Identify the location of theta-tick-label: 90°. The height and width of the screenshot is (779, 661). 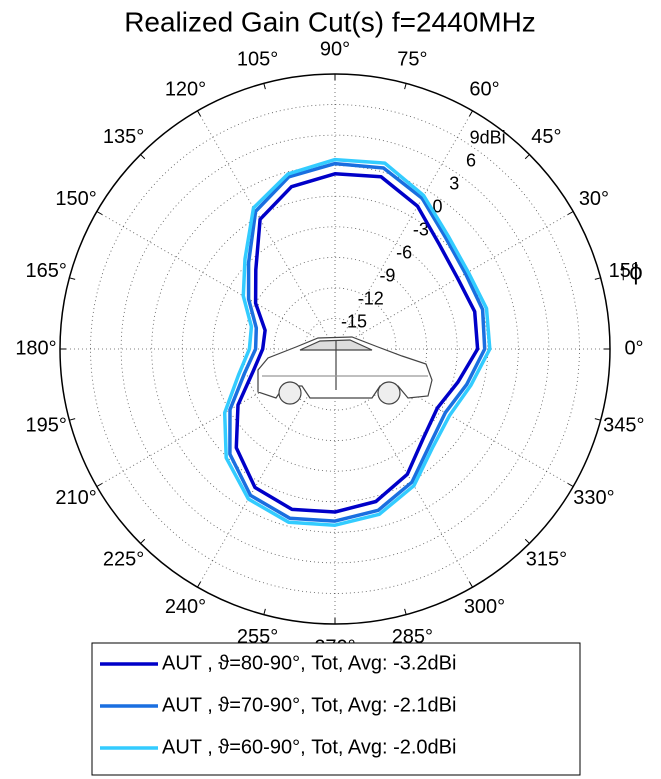
(335, 49).